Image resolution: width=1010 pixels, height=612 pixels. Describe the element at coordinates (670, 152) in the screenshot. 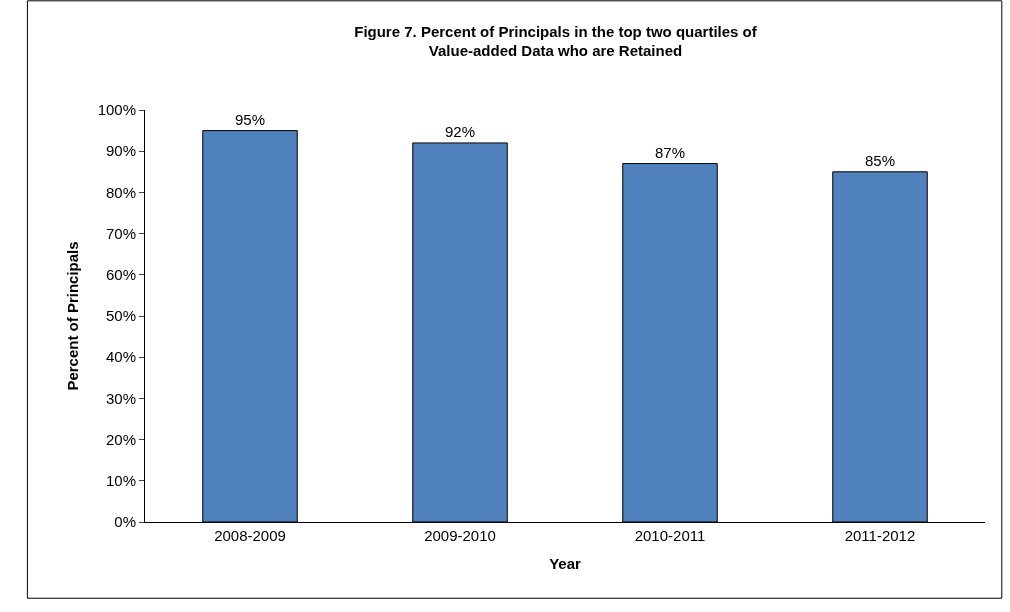

I see `data-label: 87%` at that location.